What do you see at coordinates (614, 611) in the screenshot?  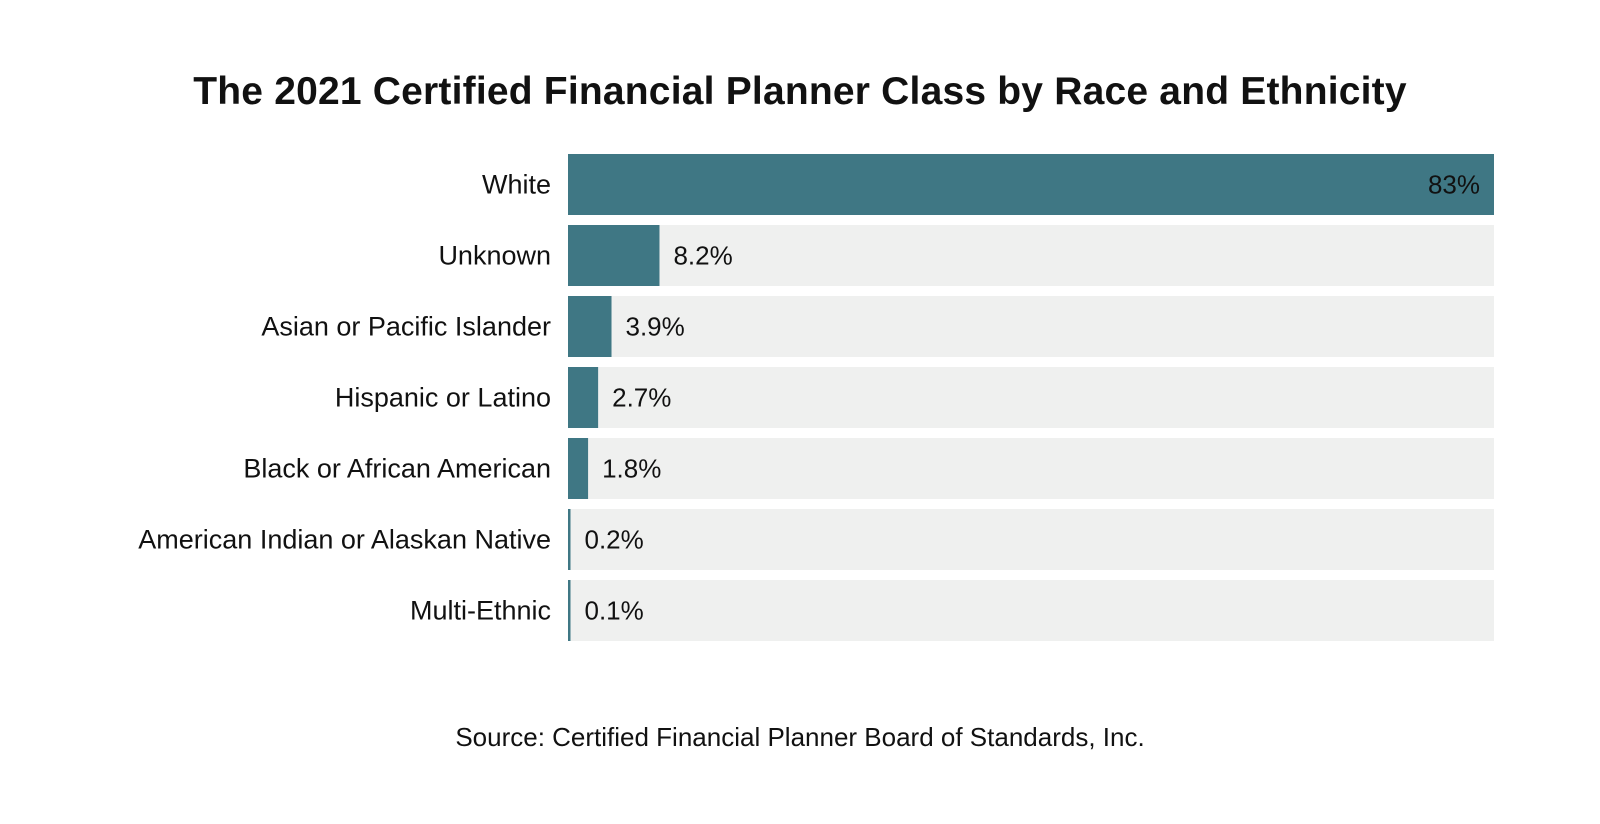 I see `value-label: 0.1%` at bounding box center [614, 611].